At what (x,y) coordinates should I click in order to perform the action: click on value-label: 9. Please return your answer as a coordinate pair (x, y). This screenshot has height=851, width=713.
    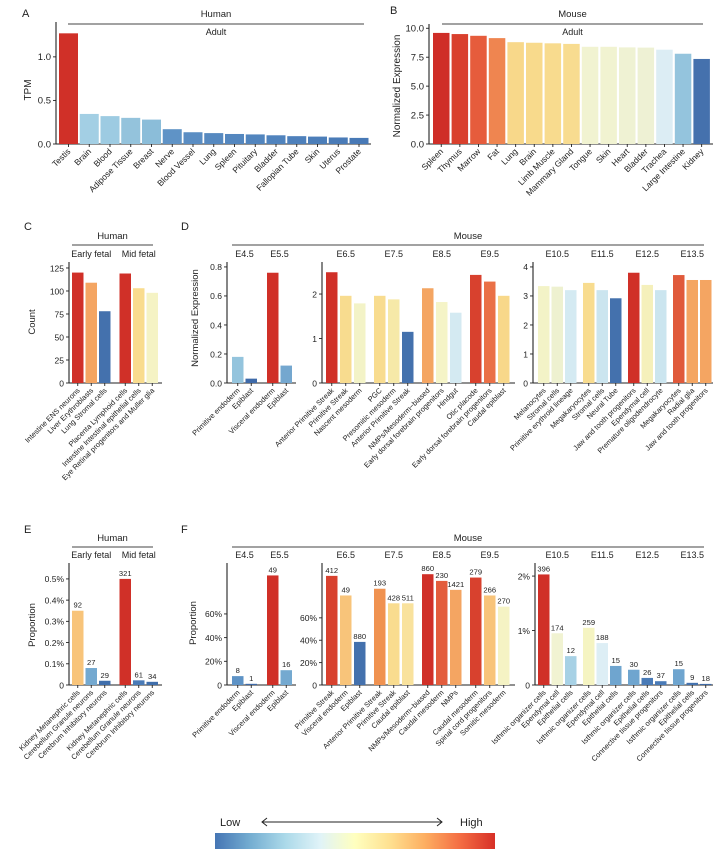
    Looking at the image, I should click on (692, 677).